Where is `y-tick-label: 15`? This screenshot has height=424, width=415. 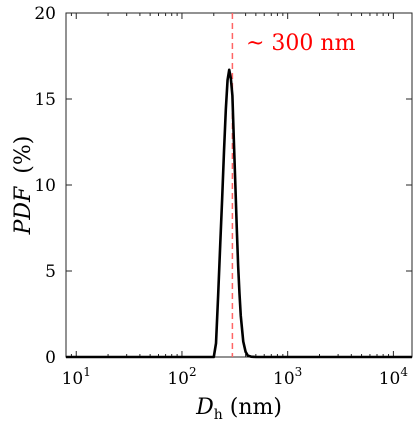 y-tick-label: 15 is located at coordinates (45, 100).